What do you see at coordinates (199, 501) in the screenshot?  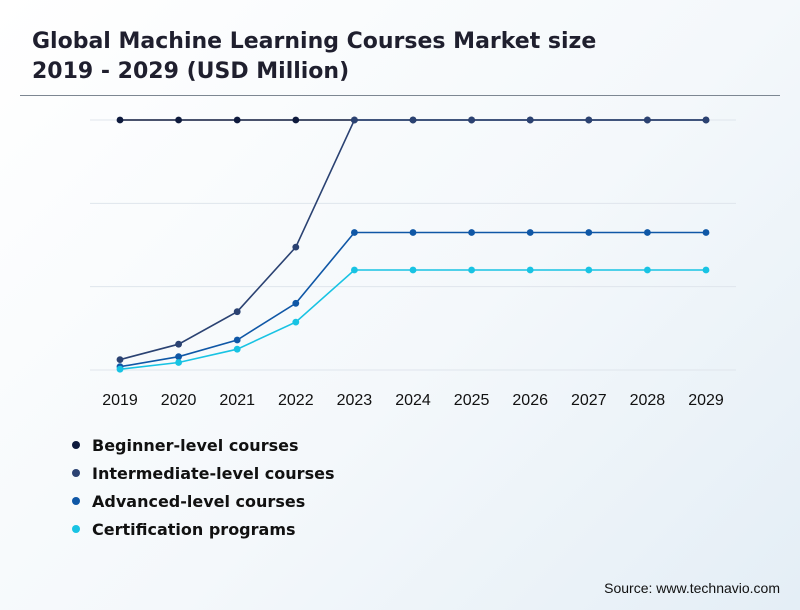 I see `legend-label: Advanced-level courses` at bounding box center [199, 501].